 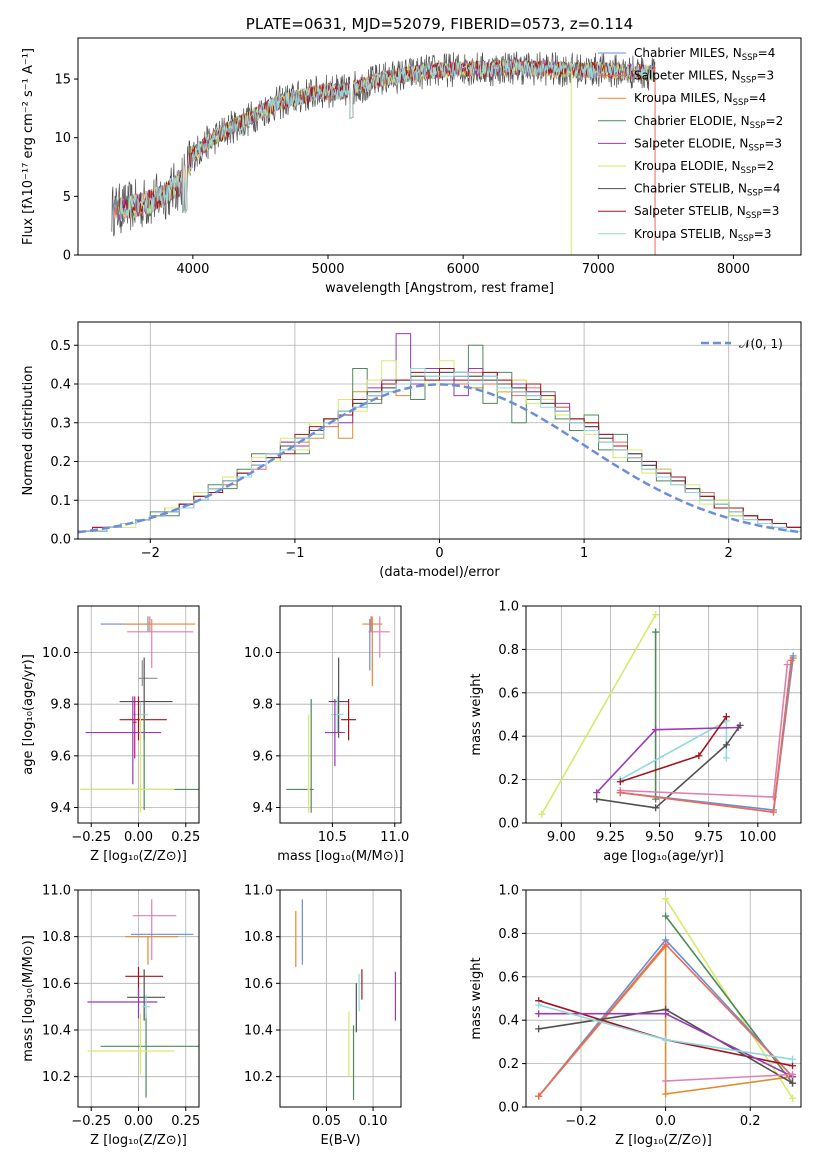 What do you see at coordinates (394, 837) in the screenshot?
I see `x-tick-label: 11.0` at bounding box center [394, 837].